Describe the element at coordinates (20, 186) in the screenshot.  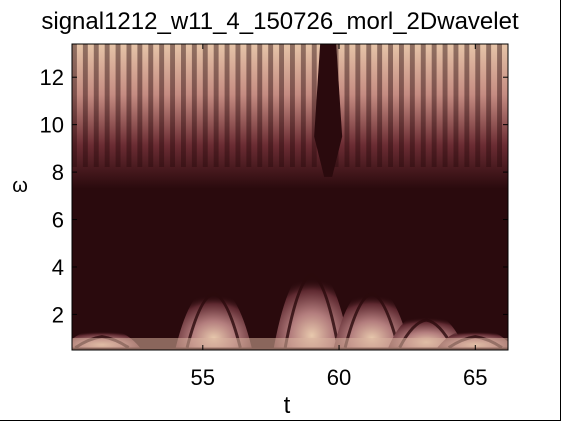
I see `y-axis-label: ω` at that location.